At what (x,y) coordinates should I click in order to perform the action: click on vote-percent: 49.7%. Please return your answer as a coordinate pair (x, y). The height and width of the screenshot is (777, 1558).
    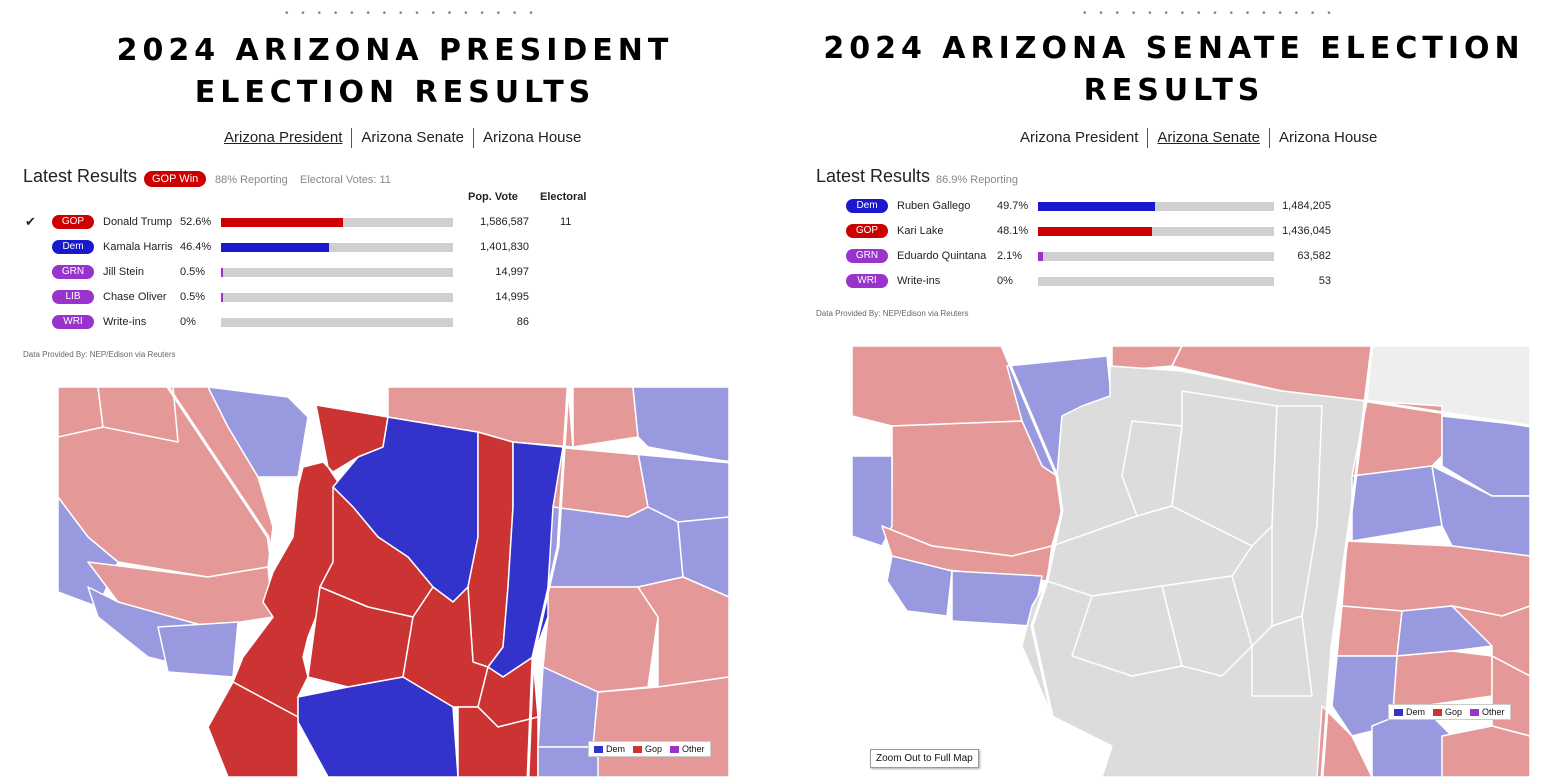
    Looking at the image, I should click on (1013, 206).